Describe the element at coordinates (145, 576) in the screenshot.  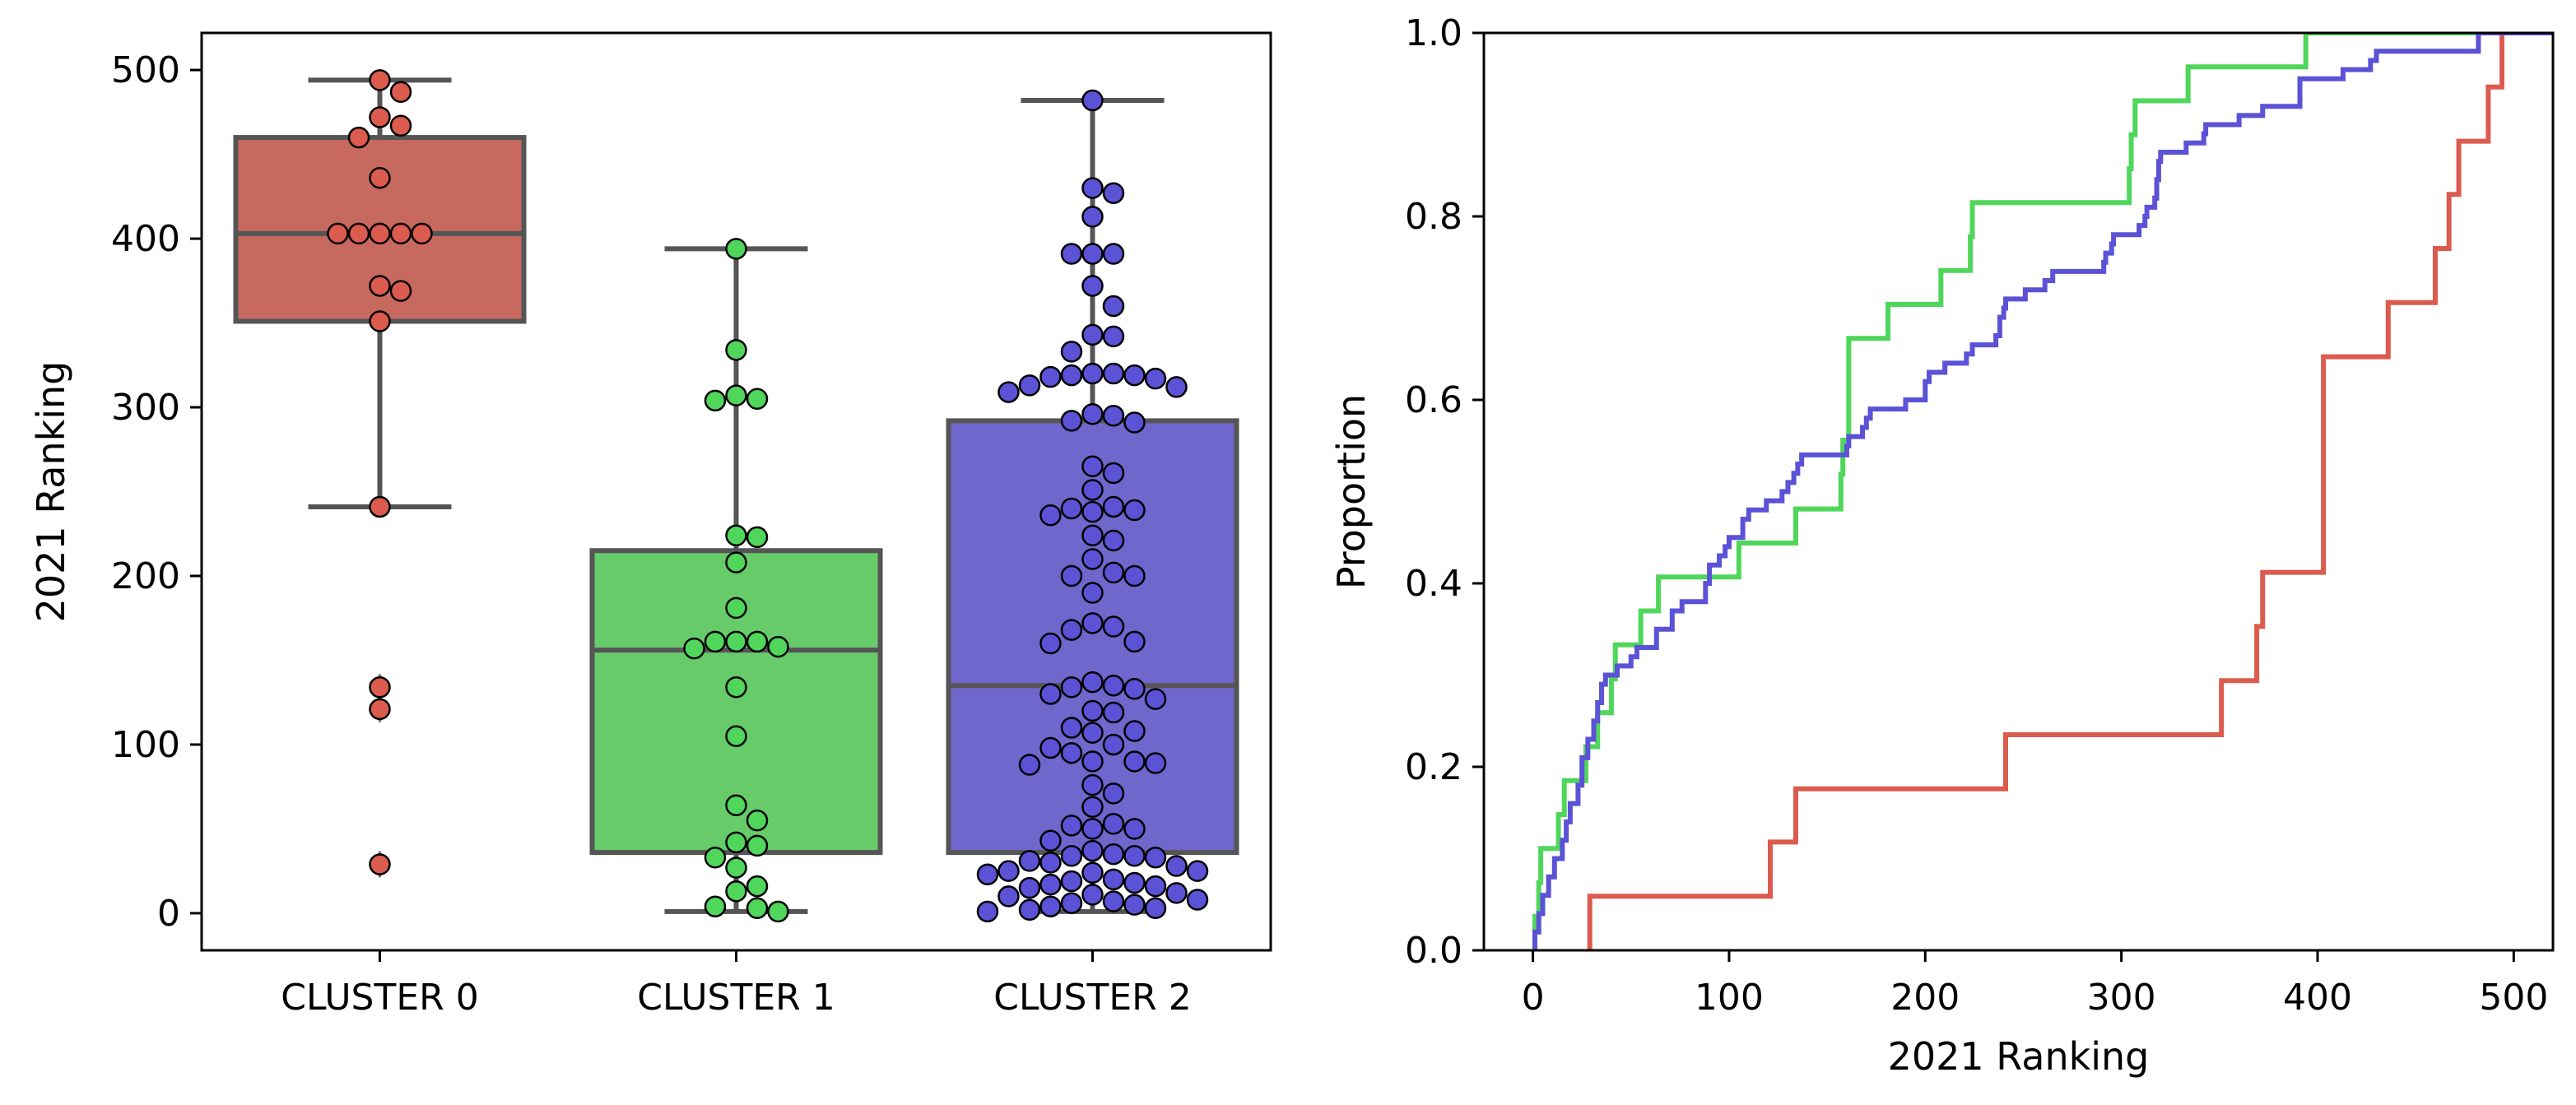
I see `y-tick-label: 200` at that location.